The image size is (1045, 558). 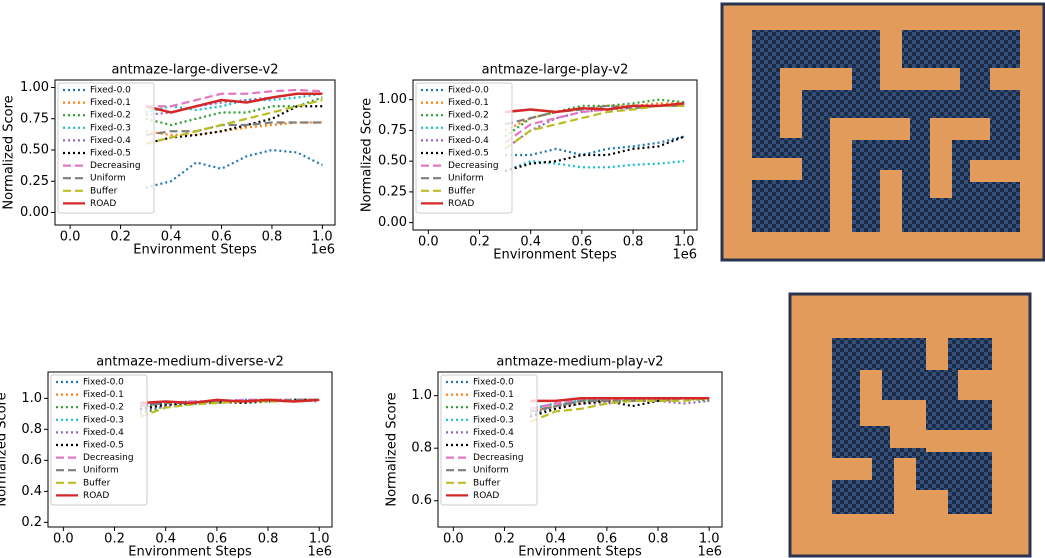 I want to click on maze-large, so click(x=882, y=132).